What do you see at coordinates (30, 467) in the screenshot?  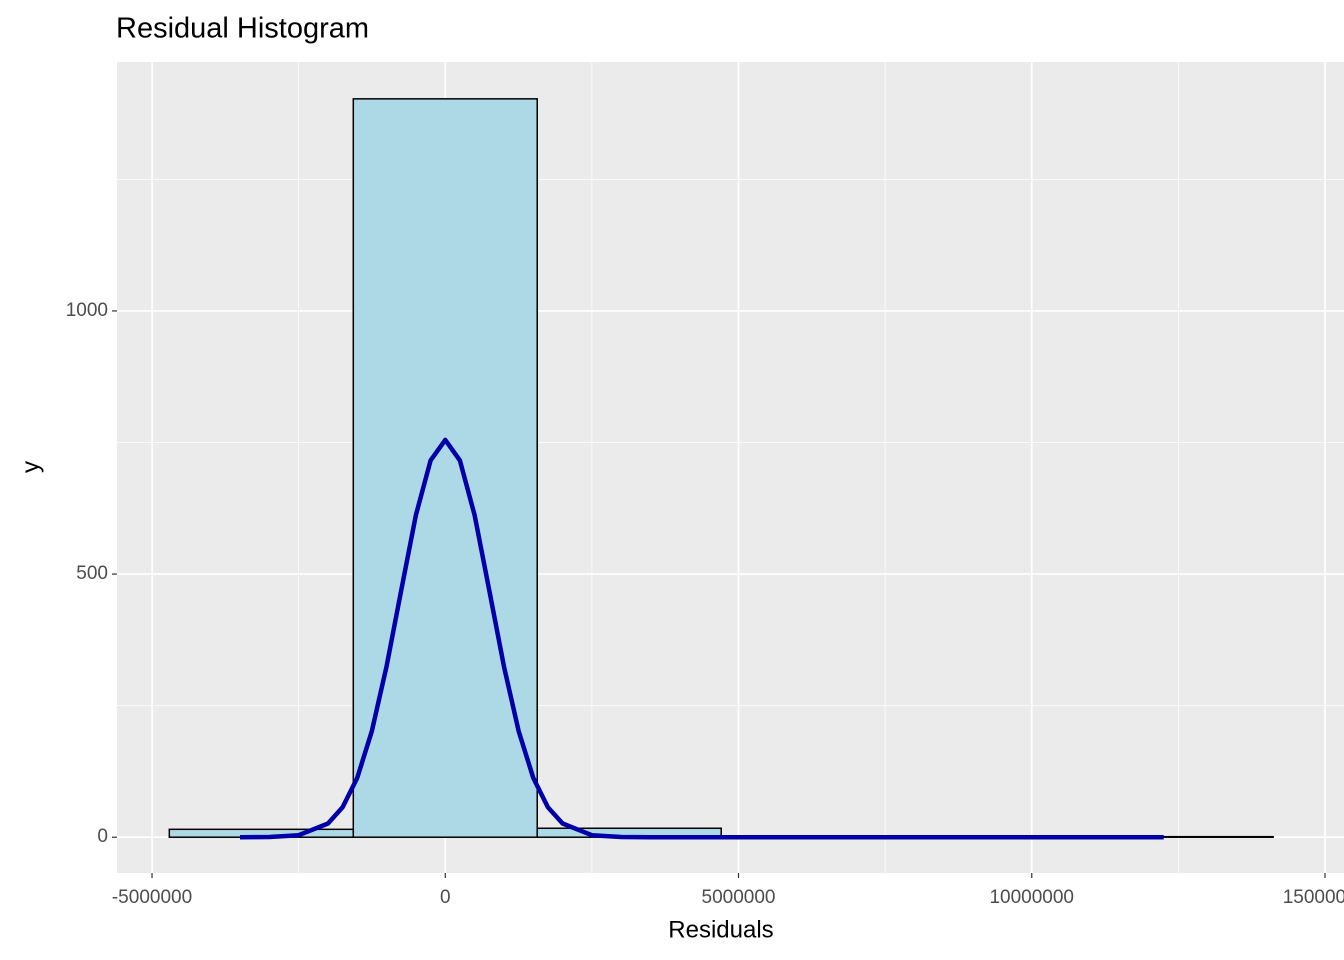 I see `y-axis-title: y` at bounding box center [30, 467].